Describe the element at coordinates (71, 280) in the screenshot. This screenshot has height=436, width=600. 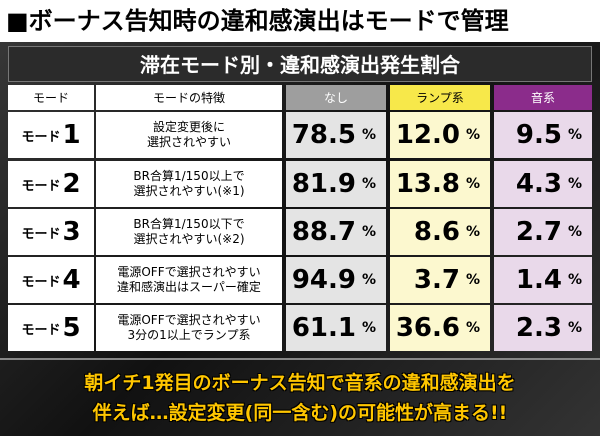
I see `mode-number: 4` at that location.